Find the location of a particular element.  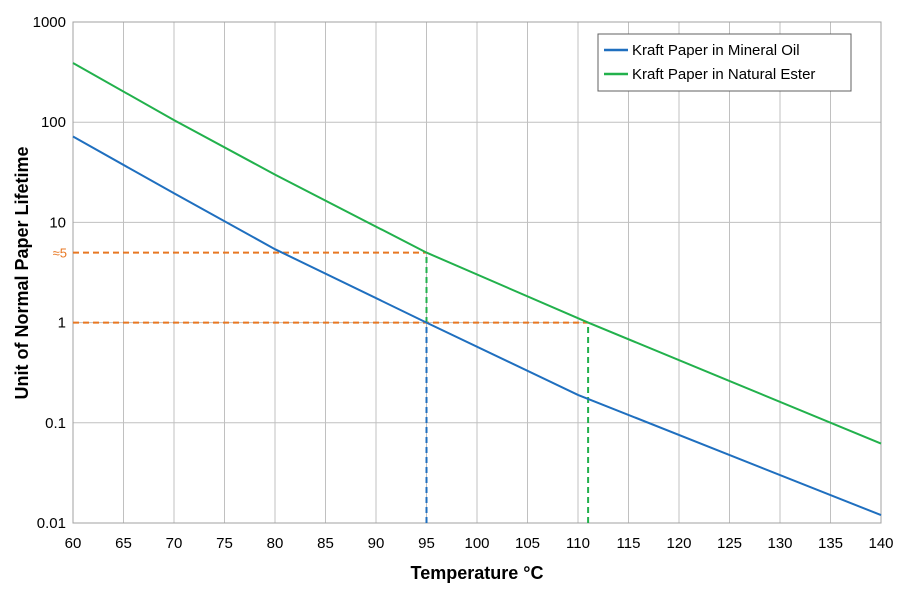

x-tick-label: 85 is located at coordinates (325, 543).